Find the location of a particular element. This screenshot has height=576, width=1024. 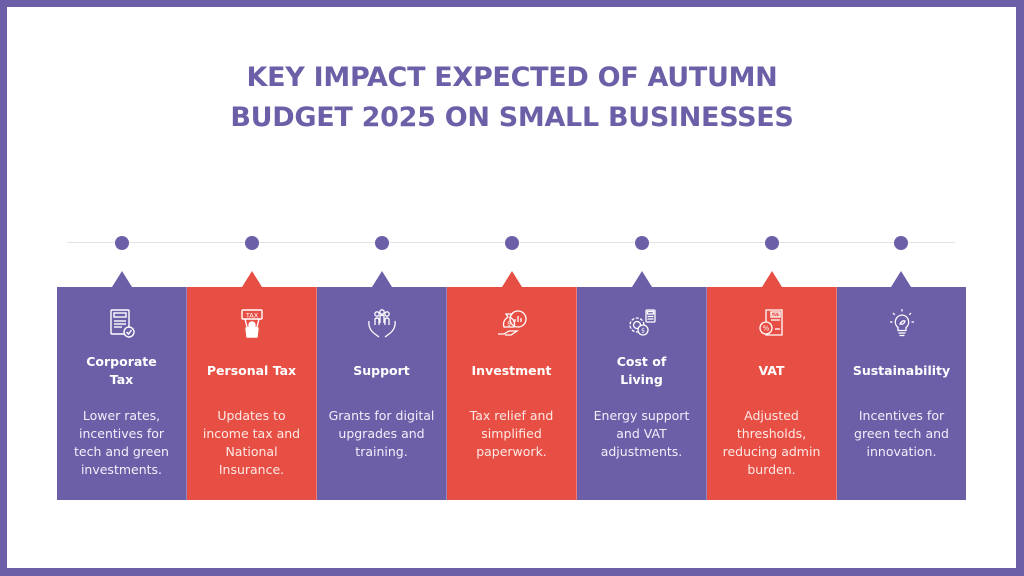

card-heading: Personal Tax is located at coordinates (251, 370).